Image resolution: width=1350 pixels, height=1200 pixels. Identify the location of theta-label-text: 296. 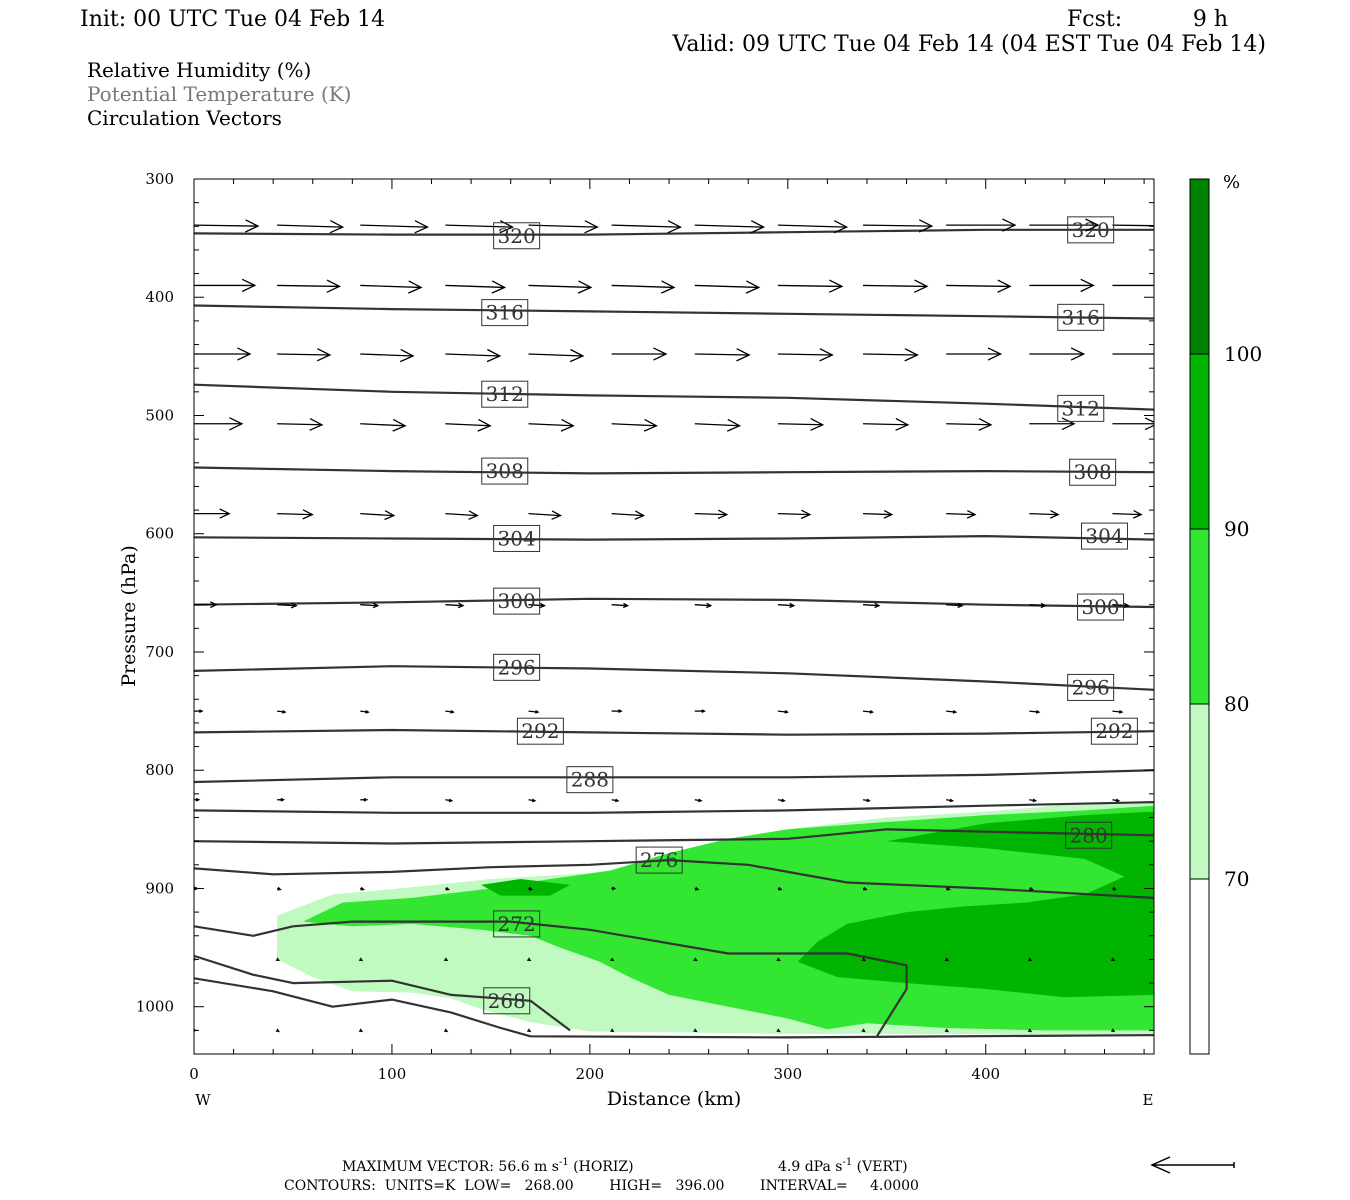
(1091, 687).